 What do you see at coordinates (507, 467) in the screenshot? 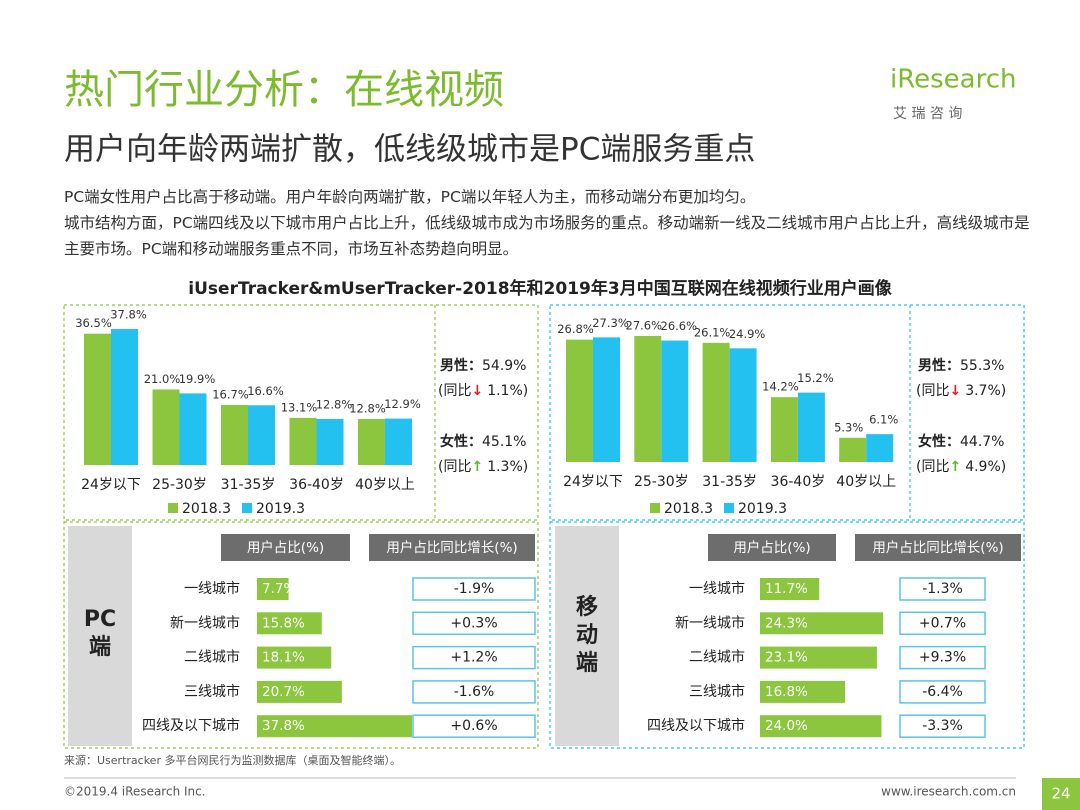
I see `yoy-value: 1.3%)` at bounding box center [507, 467].